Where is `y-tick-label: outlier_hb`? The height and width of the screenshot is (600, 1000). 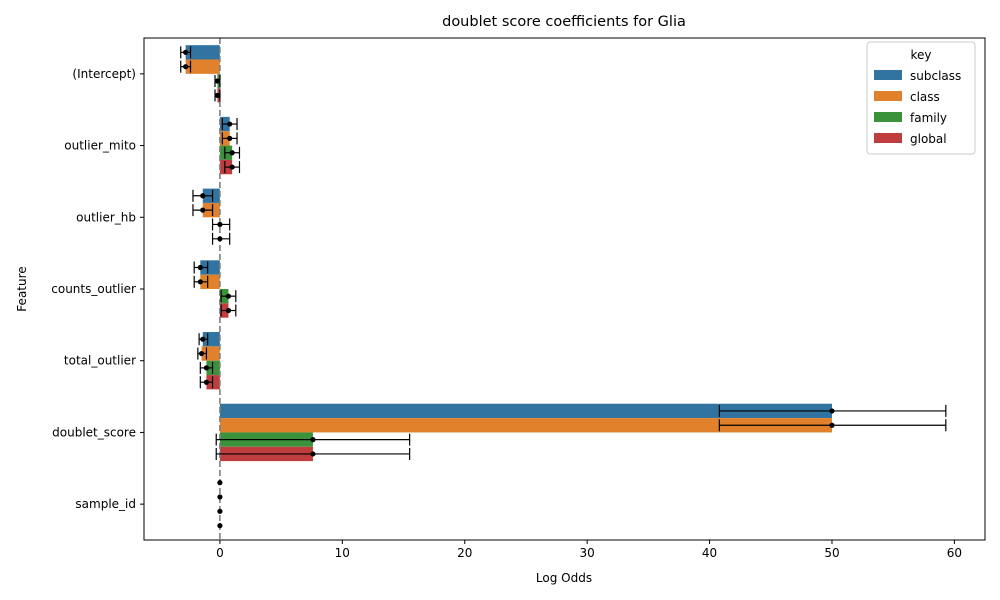 y-tick-label: outlier_hb is located at coordinates (106, 217).